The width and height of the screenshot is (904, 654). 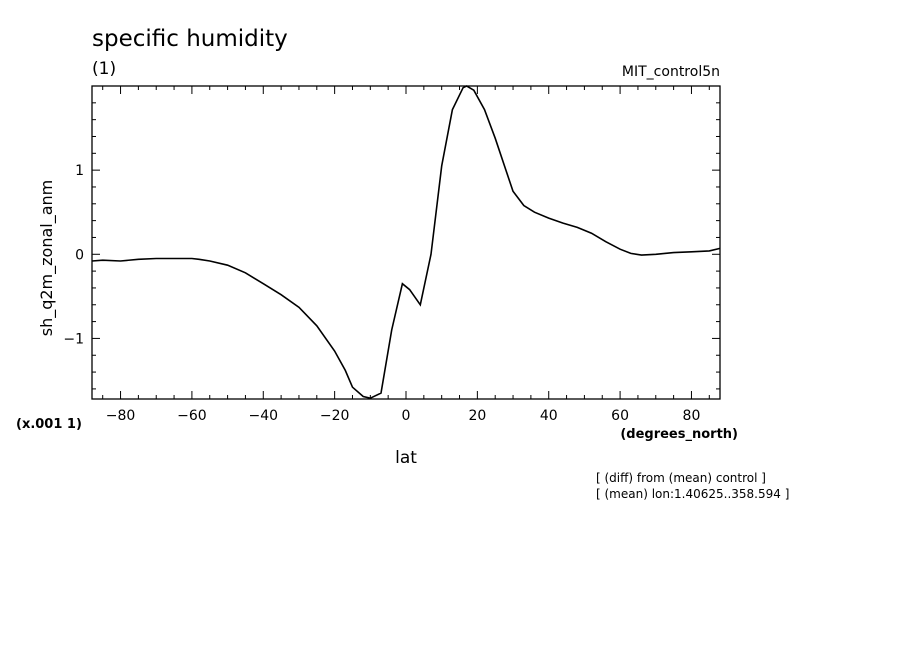 I want to click on x-tick-label: 80, so click(x=692, y=416).